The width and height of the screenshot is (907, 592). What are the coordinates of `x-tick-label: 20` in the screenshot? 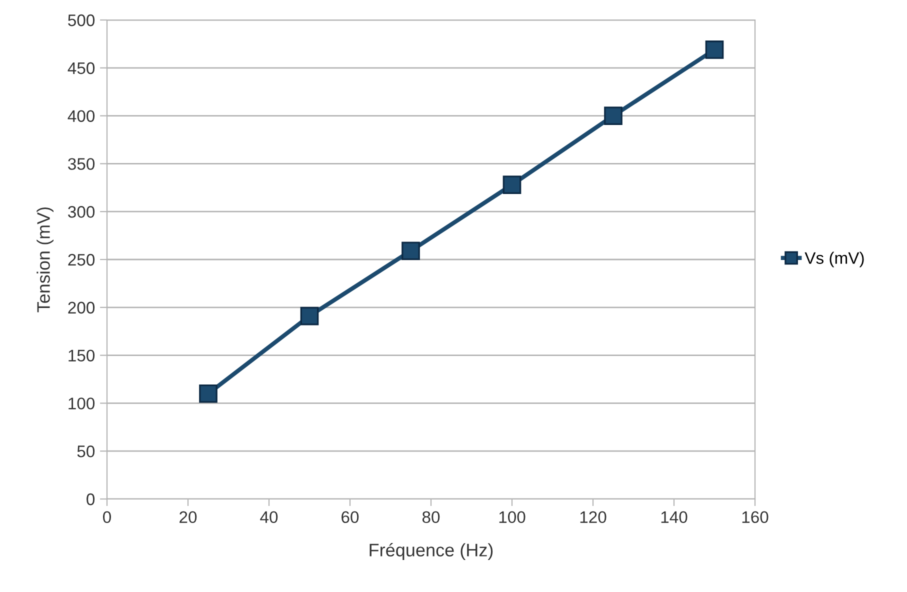 It's located at (188, 517).